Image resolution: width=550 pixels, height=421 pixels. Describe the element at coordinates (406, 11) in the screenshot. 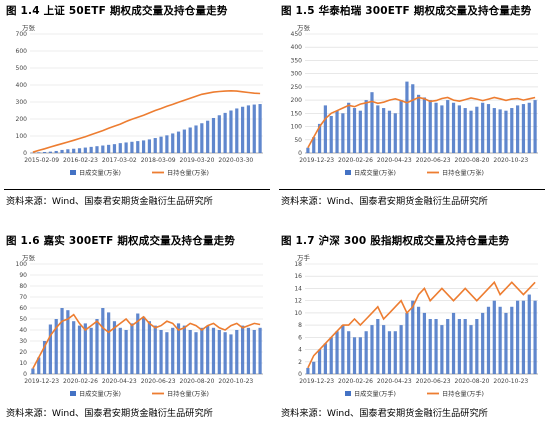

I see `chart-title: 图 1.5 华泰柏瑞 300ETF 期权成交量及持仓量走势` at that location.